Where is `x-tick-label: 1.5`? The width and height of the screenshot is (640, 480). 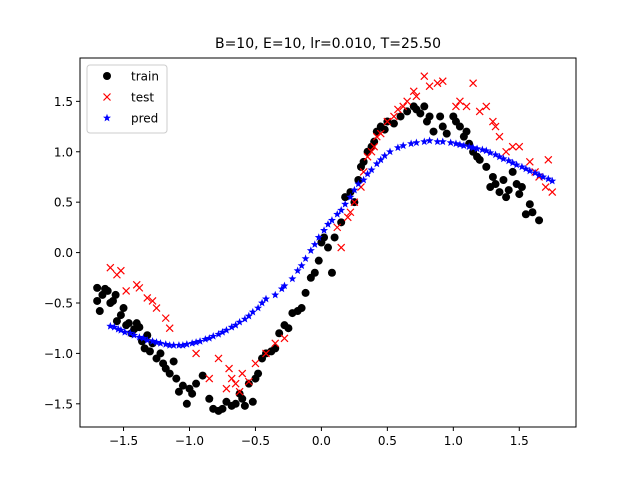
x-tick-label: 1.5 is located at coordinates (519, 441).